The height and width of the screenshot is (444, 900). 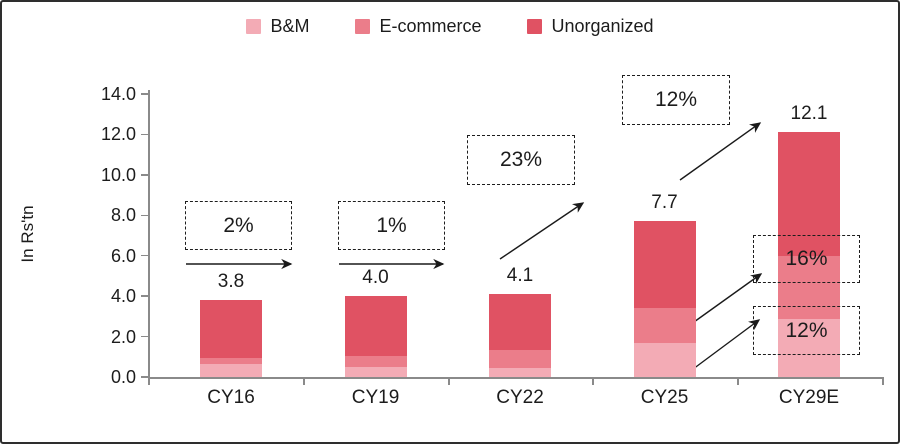 I want to click on x-axis-label: CY22, so click(x=520, y=397).